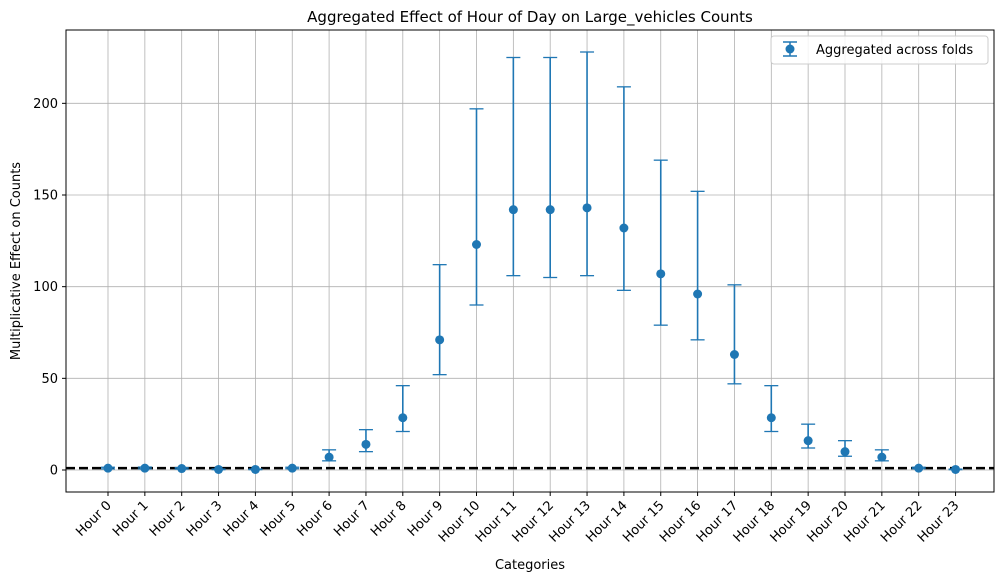 Image resolution: width=1005 pixels, height=580 pixels. Describe the element at coordinates (790, 49) in the screenshot. I see `legend-marker-icon` at that location.